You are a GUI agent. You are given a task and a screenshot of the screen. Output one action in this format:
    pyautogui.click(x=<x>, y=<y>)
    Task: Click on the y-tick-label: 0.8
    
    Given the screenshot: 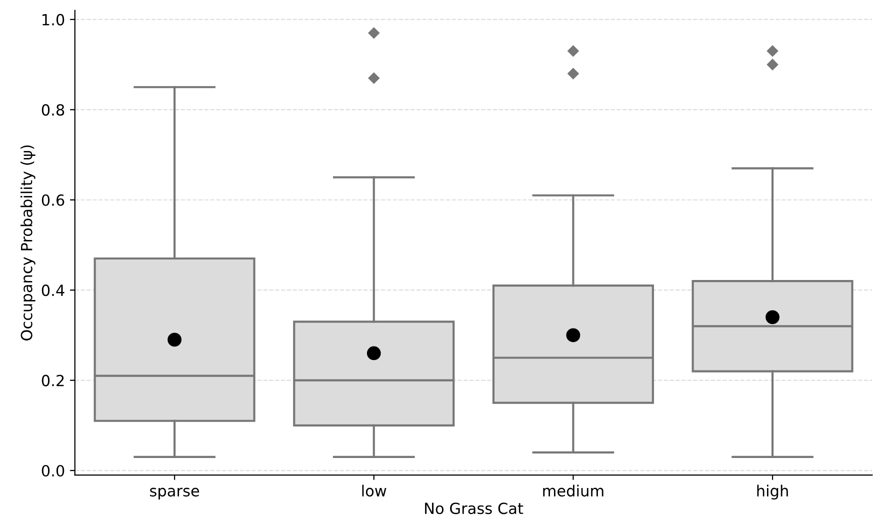 What is the action you would take?
    pyautogui.click(x=53, y=110)
    